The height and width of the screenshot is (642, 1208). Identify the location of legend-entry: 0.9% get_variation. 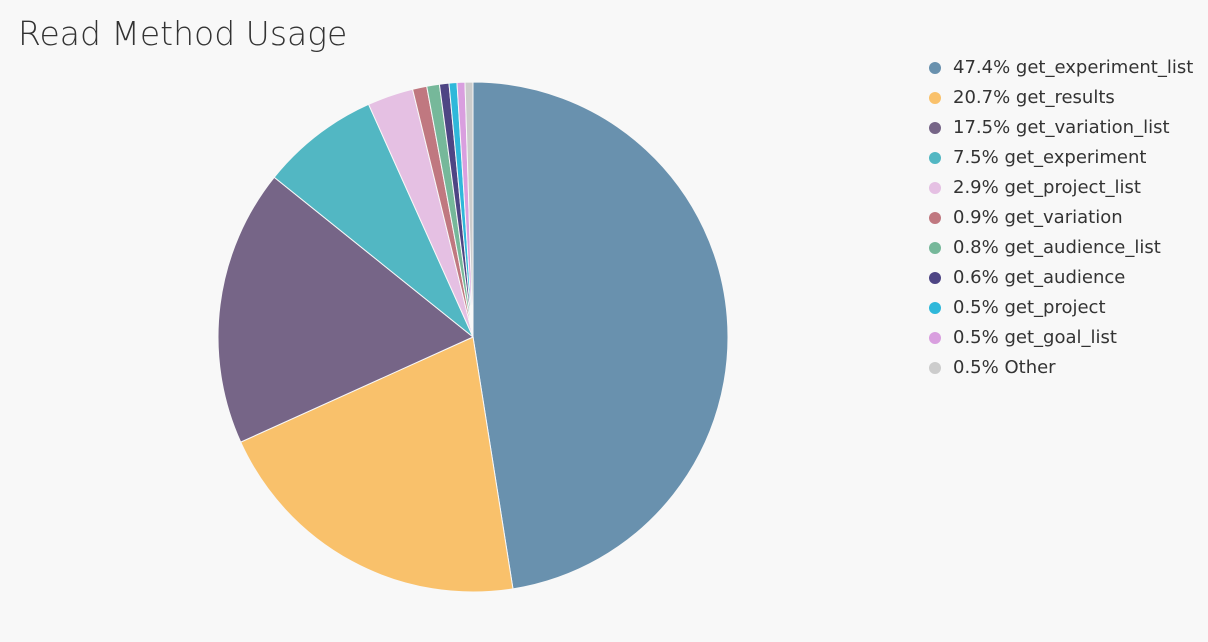
(1038, 217).